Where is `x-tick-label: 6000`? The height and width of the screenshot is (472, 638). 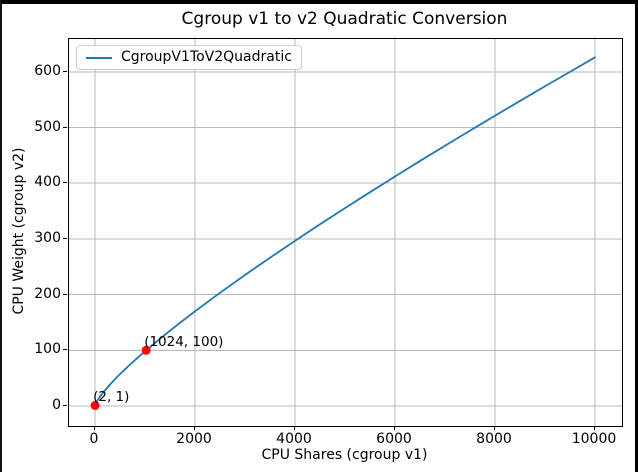
x-tick-label: 6000 is located at coordinates (394, 439).